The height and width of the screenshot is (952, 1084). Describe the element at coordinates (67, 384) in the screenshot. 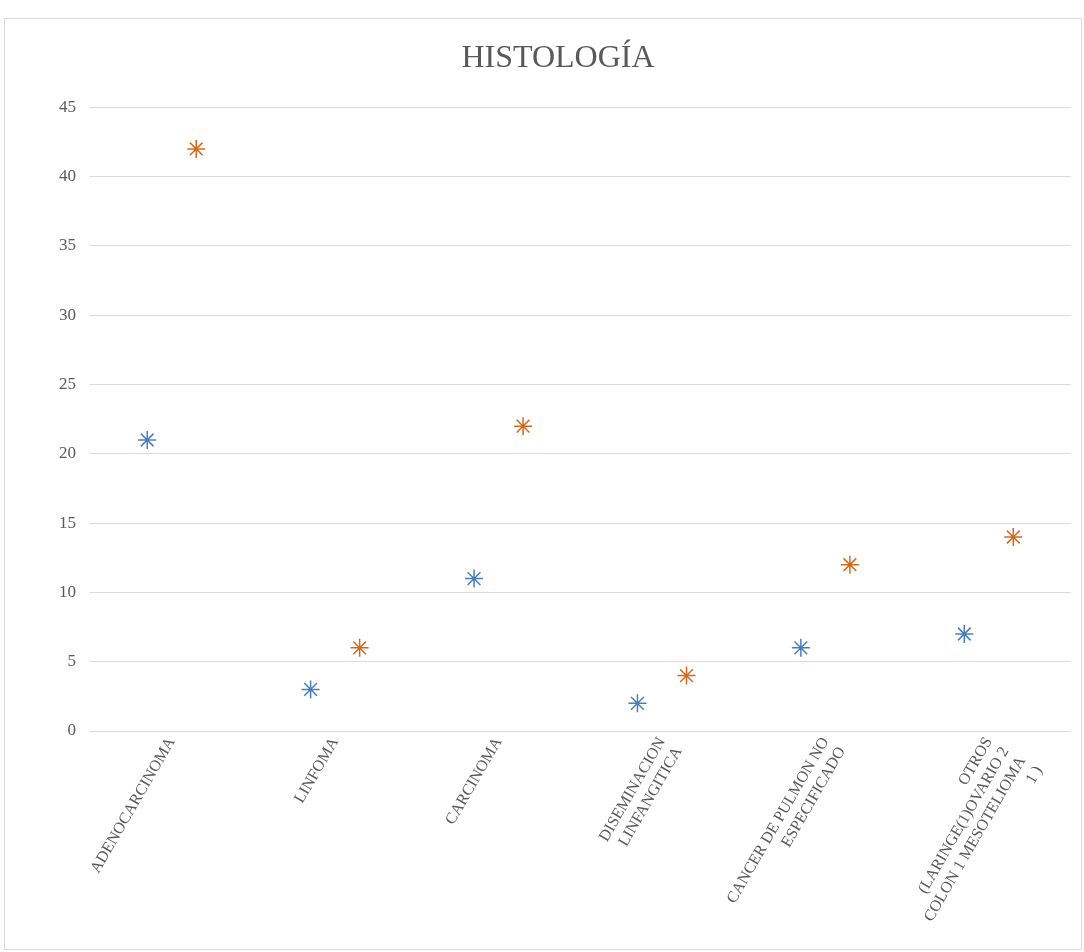

I see `y-tick-label: 25` at that location.